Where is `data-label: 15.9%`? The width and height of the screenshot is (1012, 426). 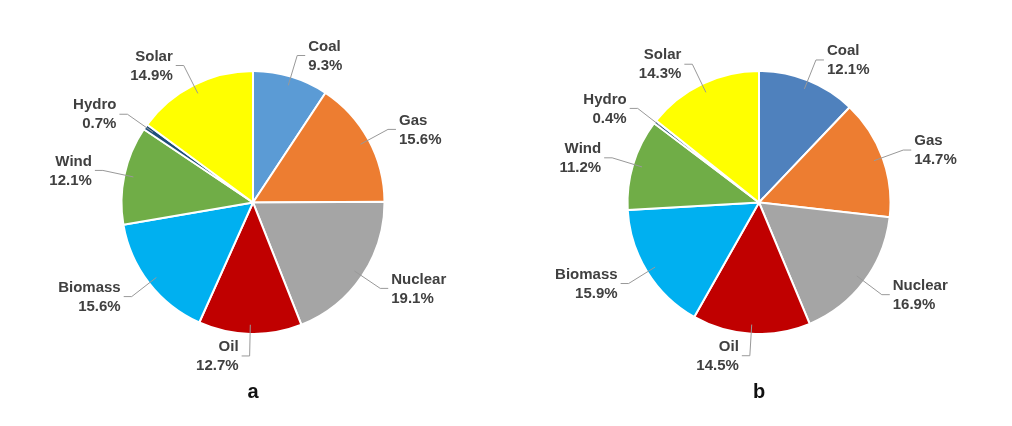 data-label: 15.9% is located at coordinates (596, 292).